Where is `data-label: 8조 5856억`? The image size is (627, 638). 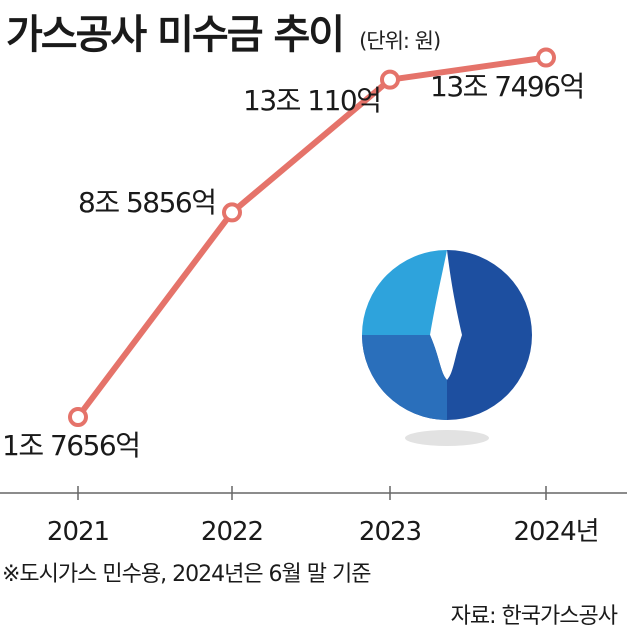
data-label: 8조 5856억 is located at coordinates (147, 202).